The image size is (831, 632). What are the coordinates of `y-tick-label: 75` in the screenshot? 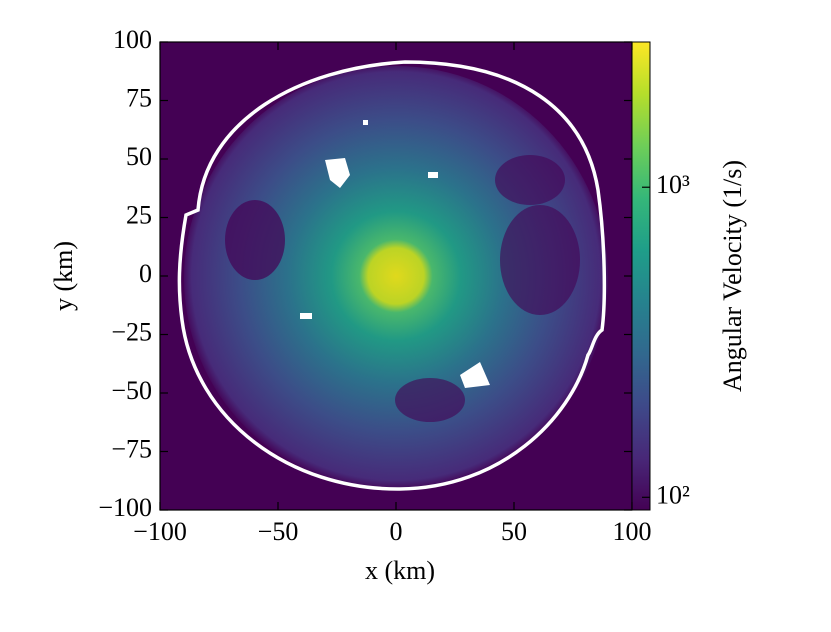 It's located at (139, 97).